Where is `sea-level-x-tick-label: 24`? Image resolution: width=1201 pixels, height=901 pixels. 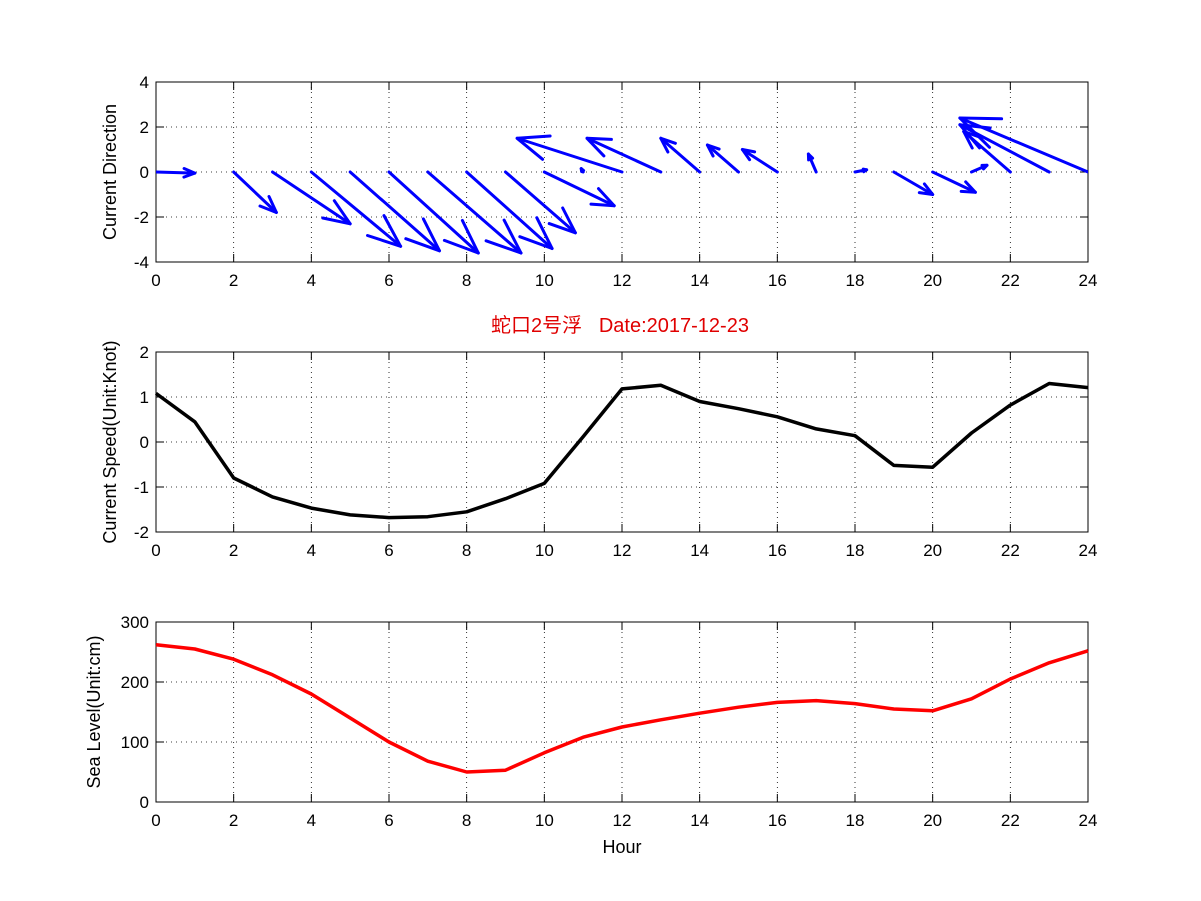
sea-level-x-tick-label: 24 is located at coordinates (1088, 820).